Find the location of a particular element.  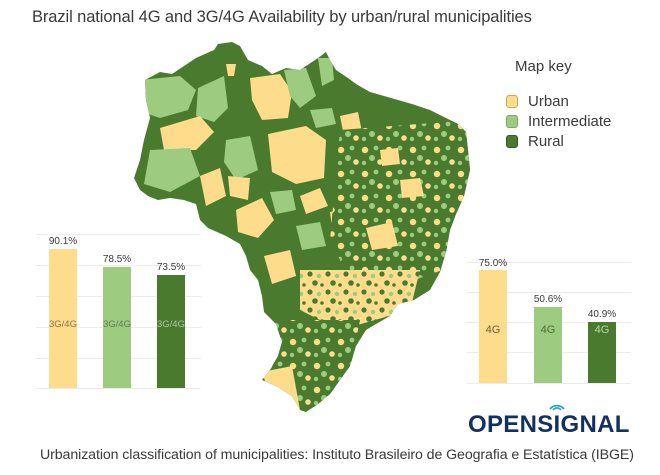

value-label-urban-4g: 75.0% is located at coordinates (493, 263).